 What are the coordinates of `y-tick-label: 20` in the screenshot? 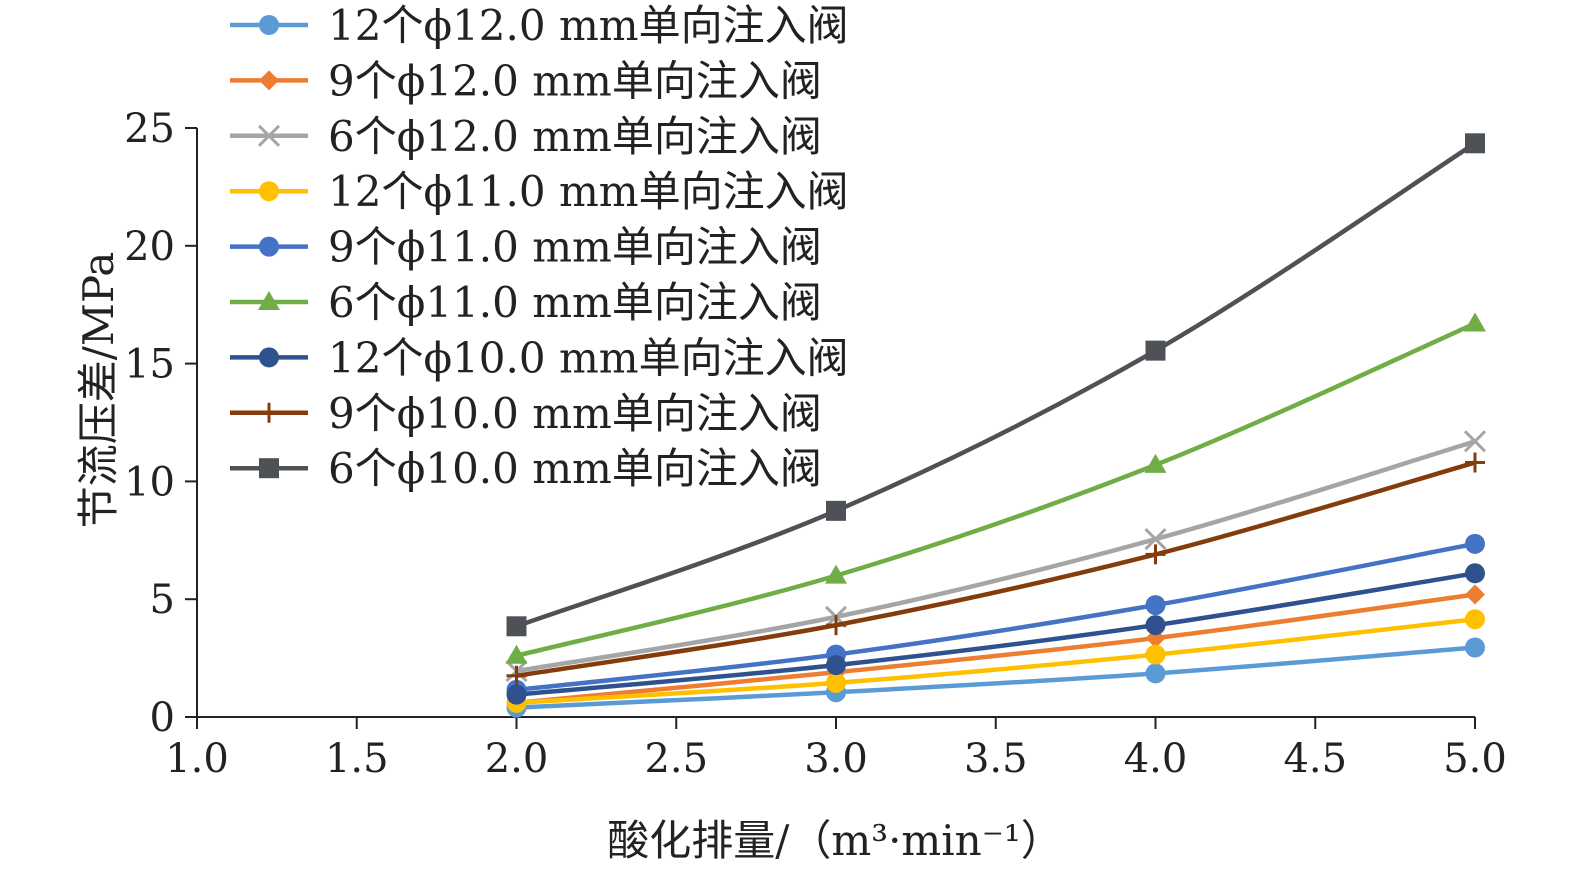 It's located at (149, 247).